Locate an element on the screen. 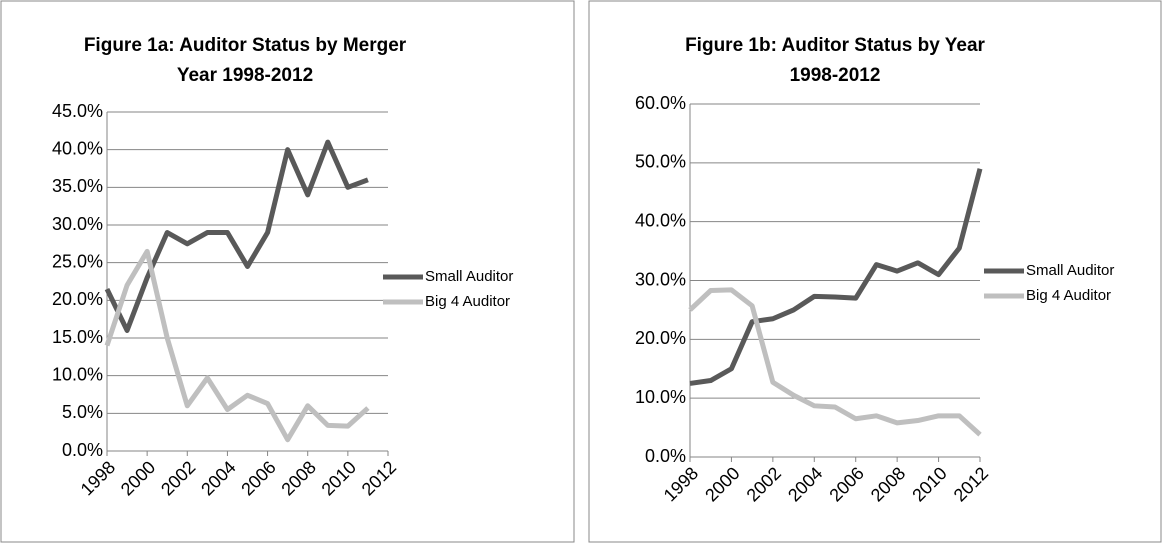  y-tick-label: 5.0% is located at coordinates (82, 412).